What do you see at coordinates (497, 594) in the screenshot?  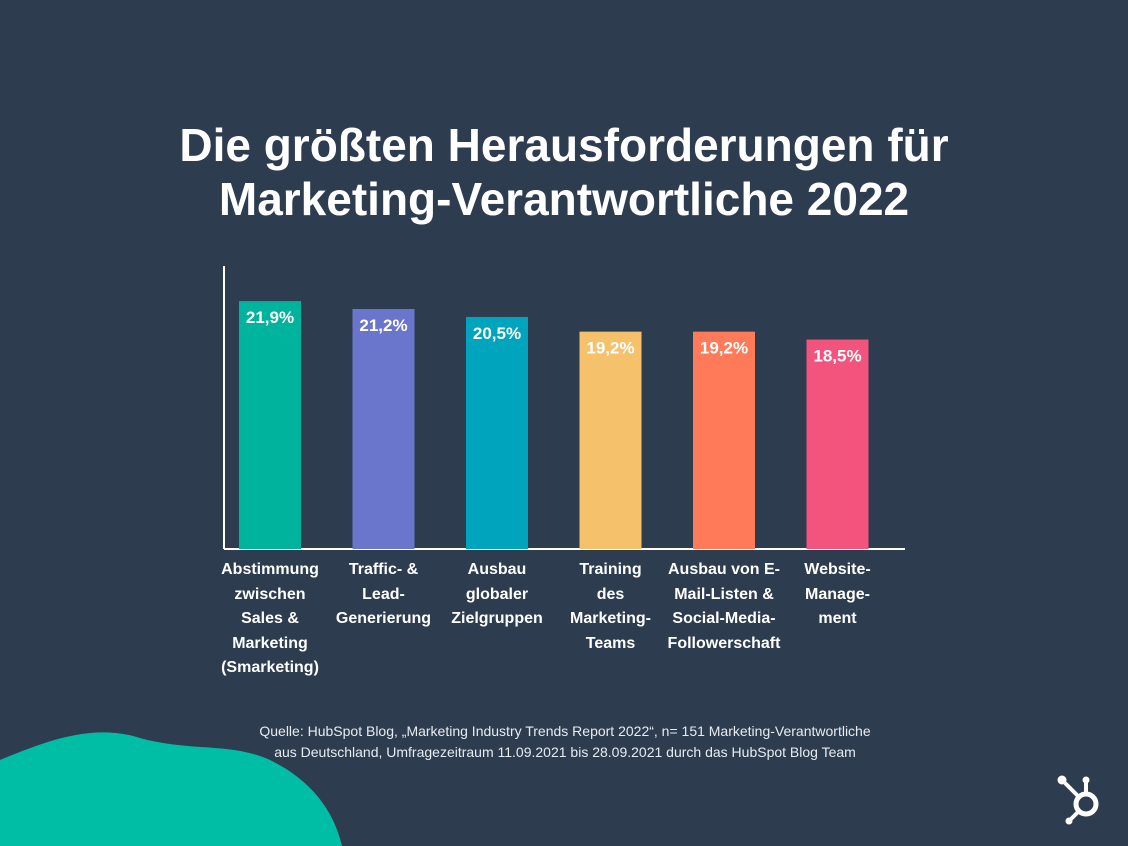 I see `category-label-3: Ausbau globaler Zielgruppen` at bounding box center [497, 594].